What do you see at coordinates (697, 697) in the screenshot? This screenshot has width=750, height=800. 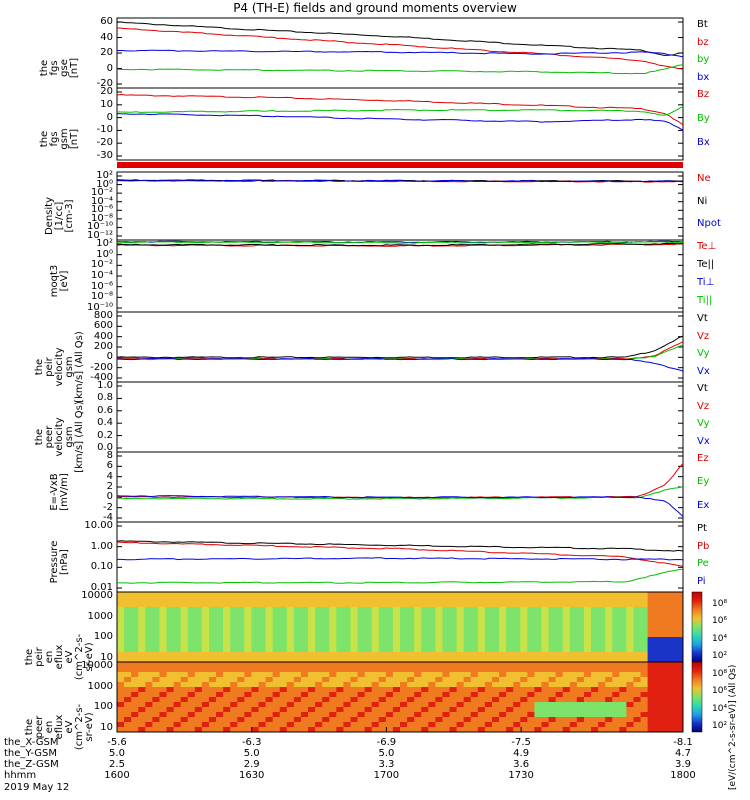 I see `colorbar` at bounding box center [697, 697].